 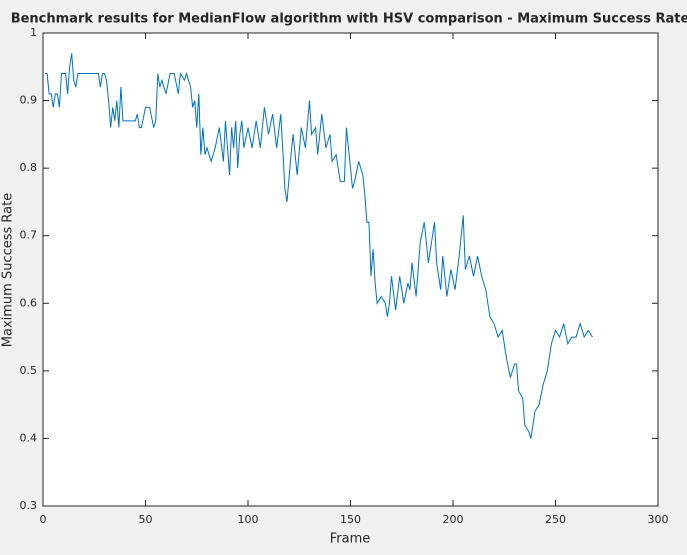 I want to click on y-axis-label: Maximum Success Rate, so click(x=8, y=270).